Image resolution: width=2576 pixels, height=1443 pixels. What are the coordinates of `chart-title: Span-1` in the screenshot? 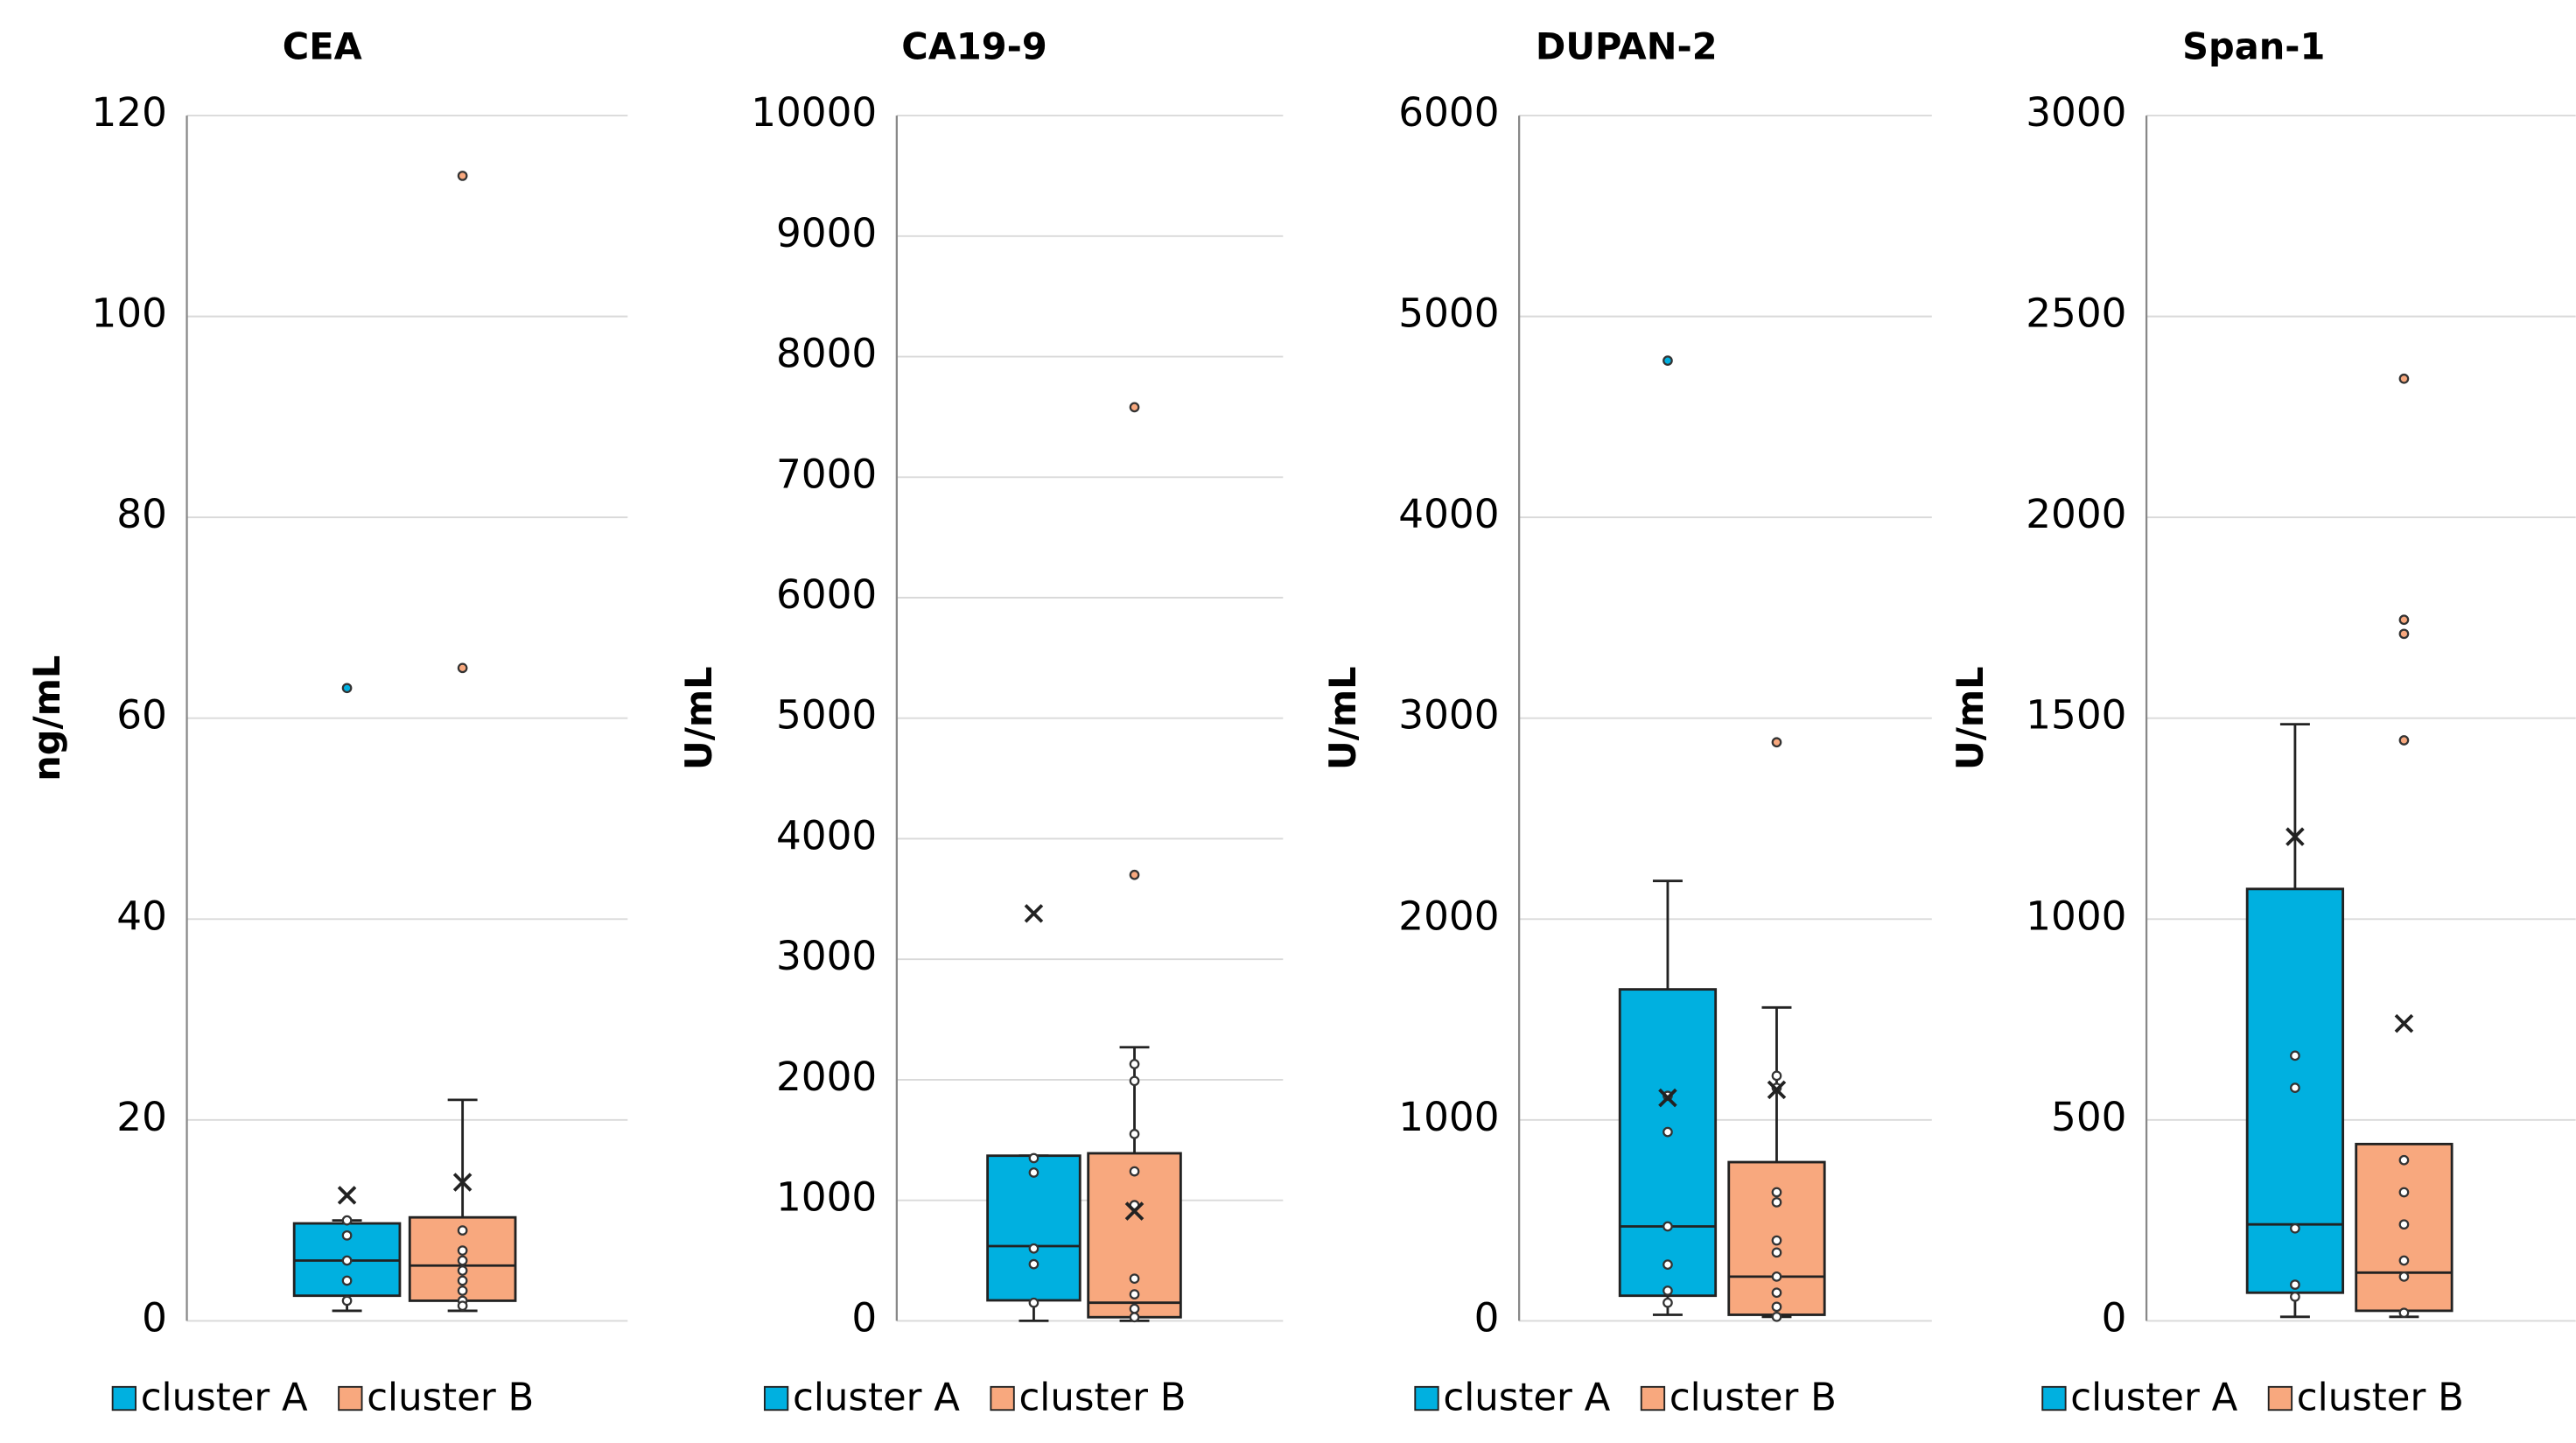 It's located at (2253, 46).